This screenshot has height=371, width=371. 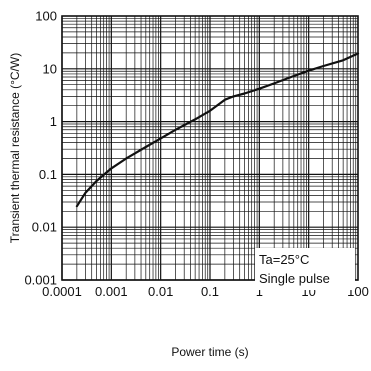 What do you see at coordinates (15, 148) in the screenshot?
I see `y-axis-label: Transient thermal resistance (°C/W)` at bounding box center [15, 148].